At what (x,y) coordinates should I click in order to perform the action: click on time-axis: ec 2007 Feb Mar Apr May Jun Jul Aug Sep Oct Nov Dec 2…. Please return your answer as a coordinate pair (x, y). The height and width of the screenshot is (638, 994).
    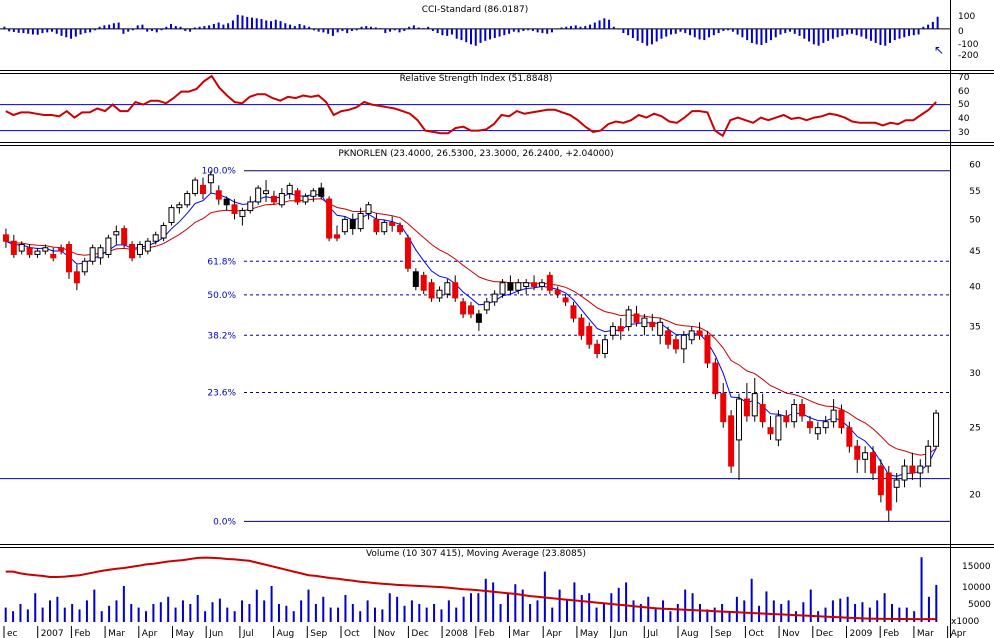
    Looking at the image, I should click on (484, 632).